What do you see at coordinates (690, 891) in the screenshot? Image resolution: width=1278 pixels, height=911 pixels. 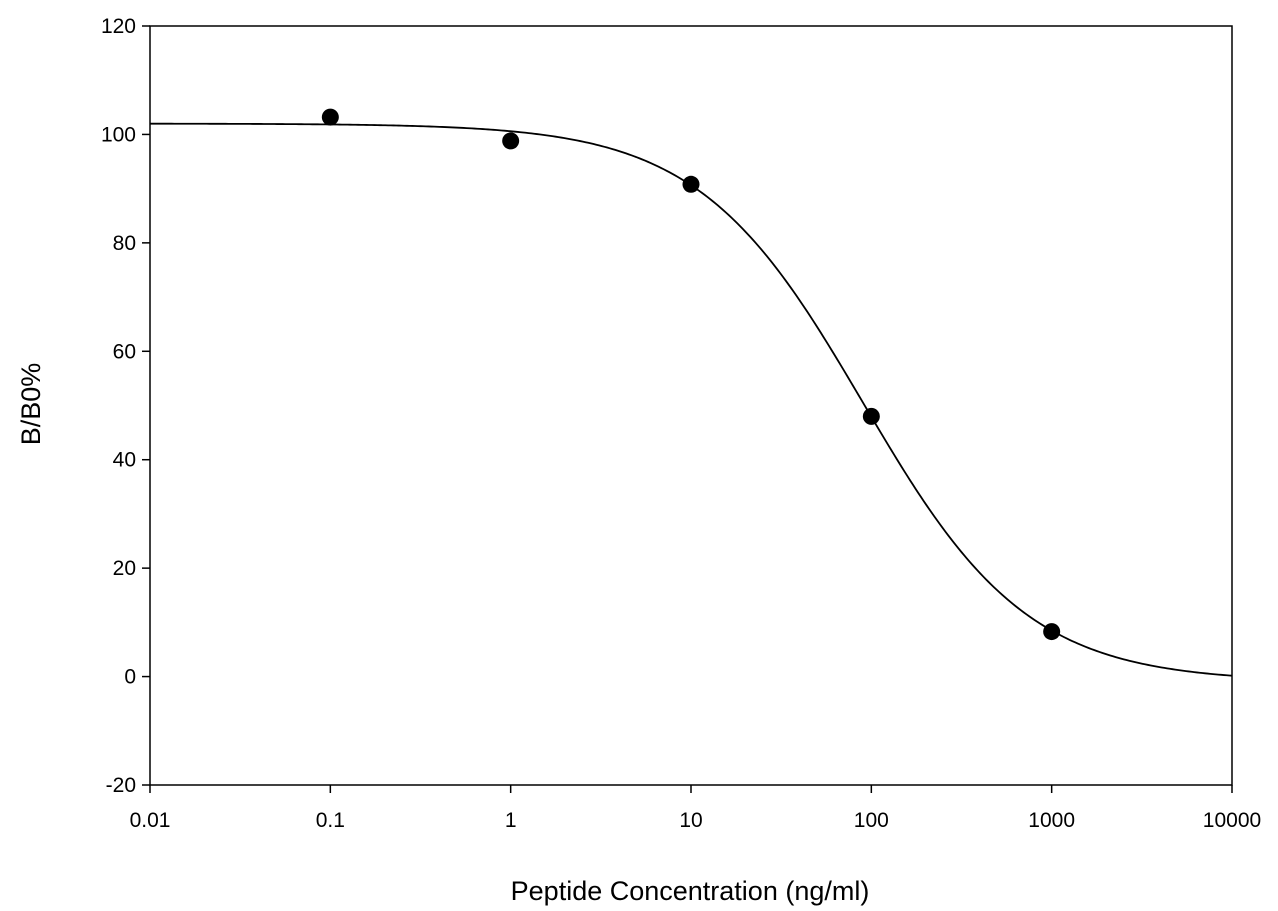 I see `x-axis-title: Peptide Concentration (ng/ml)` at bounding box center [690, 891].